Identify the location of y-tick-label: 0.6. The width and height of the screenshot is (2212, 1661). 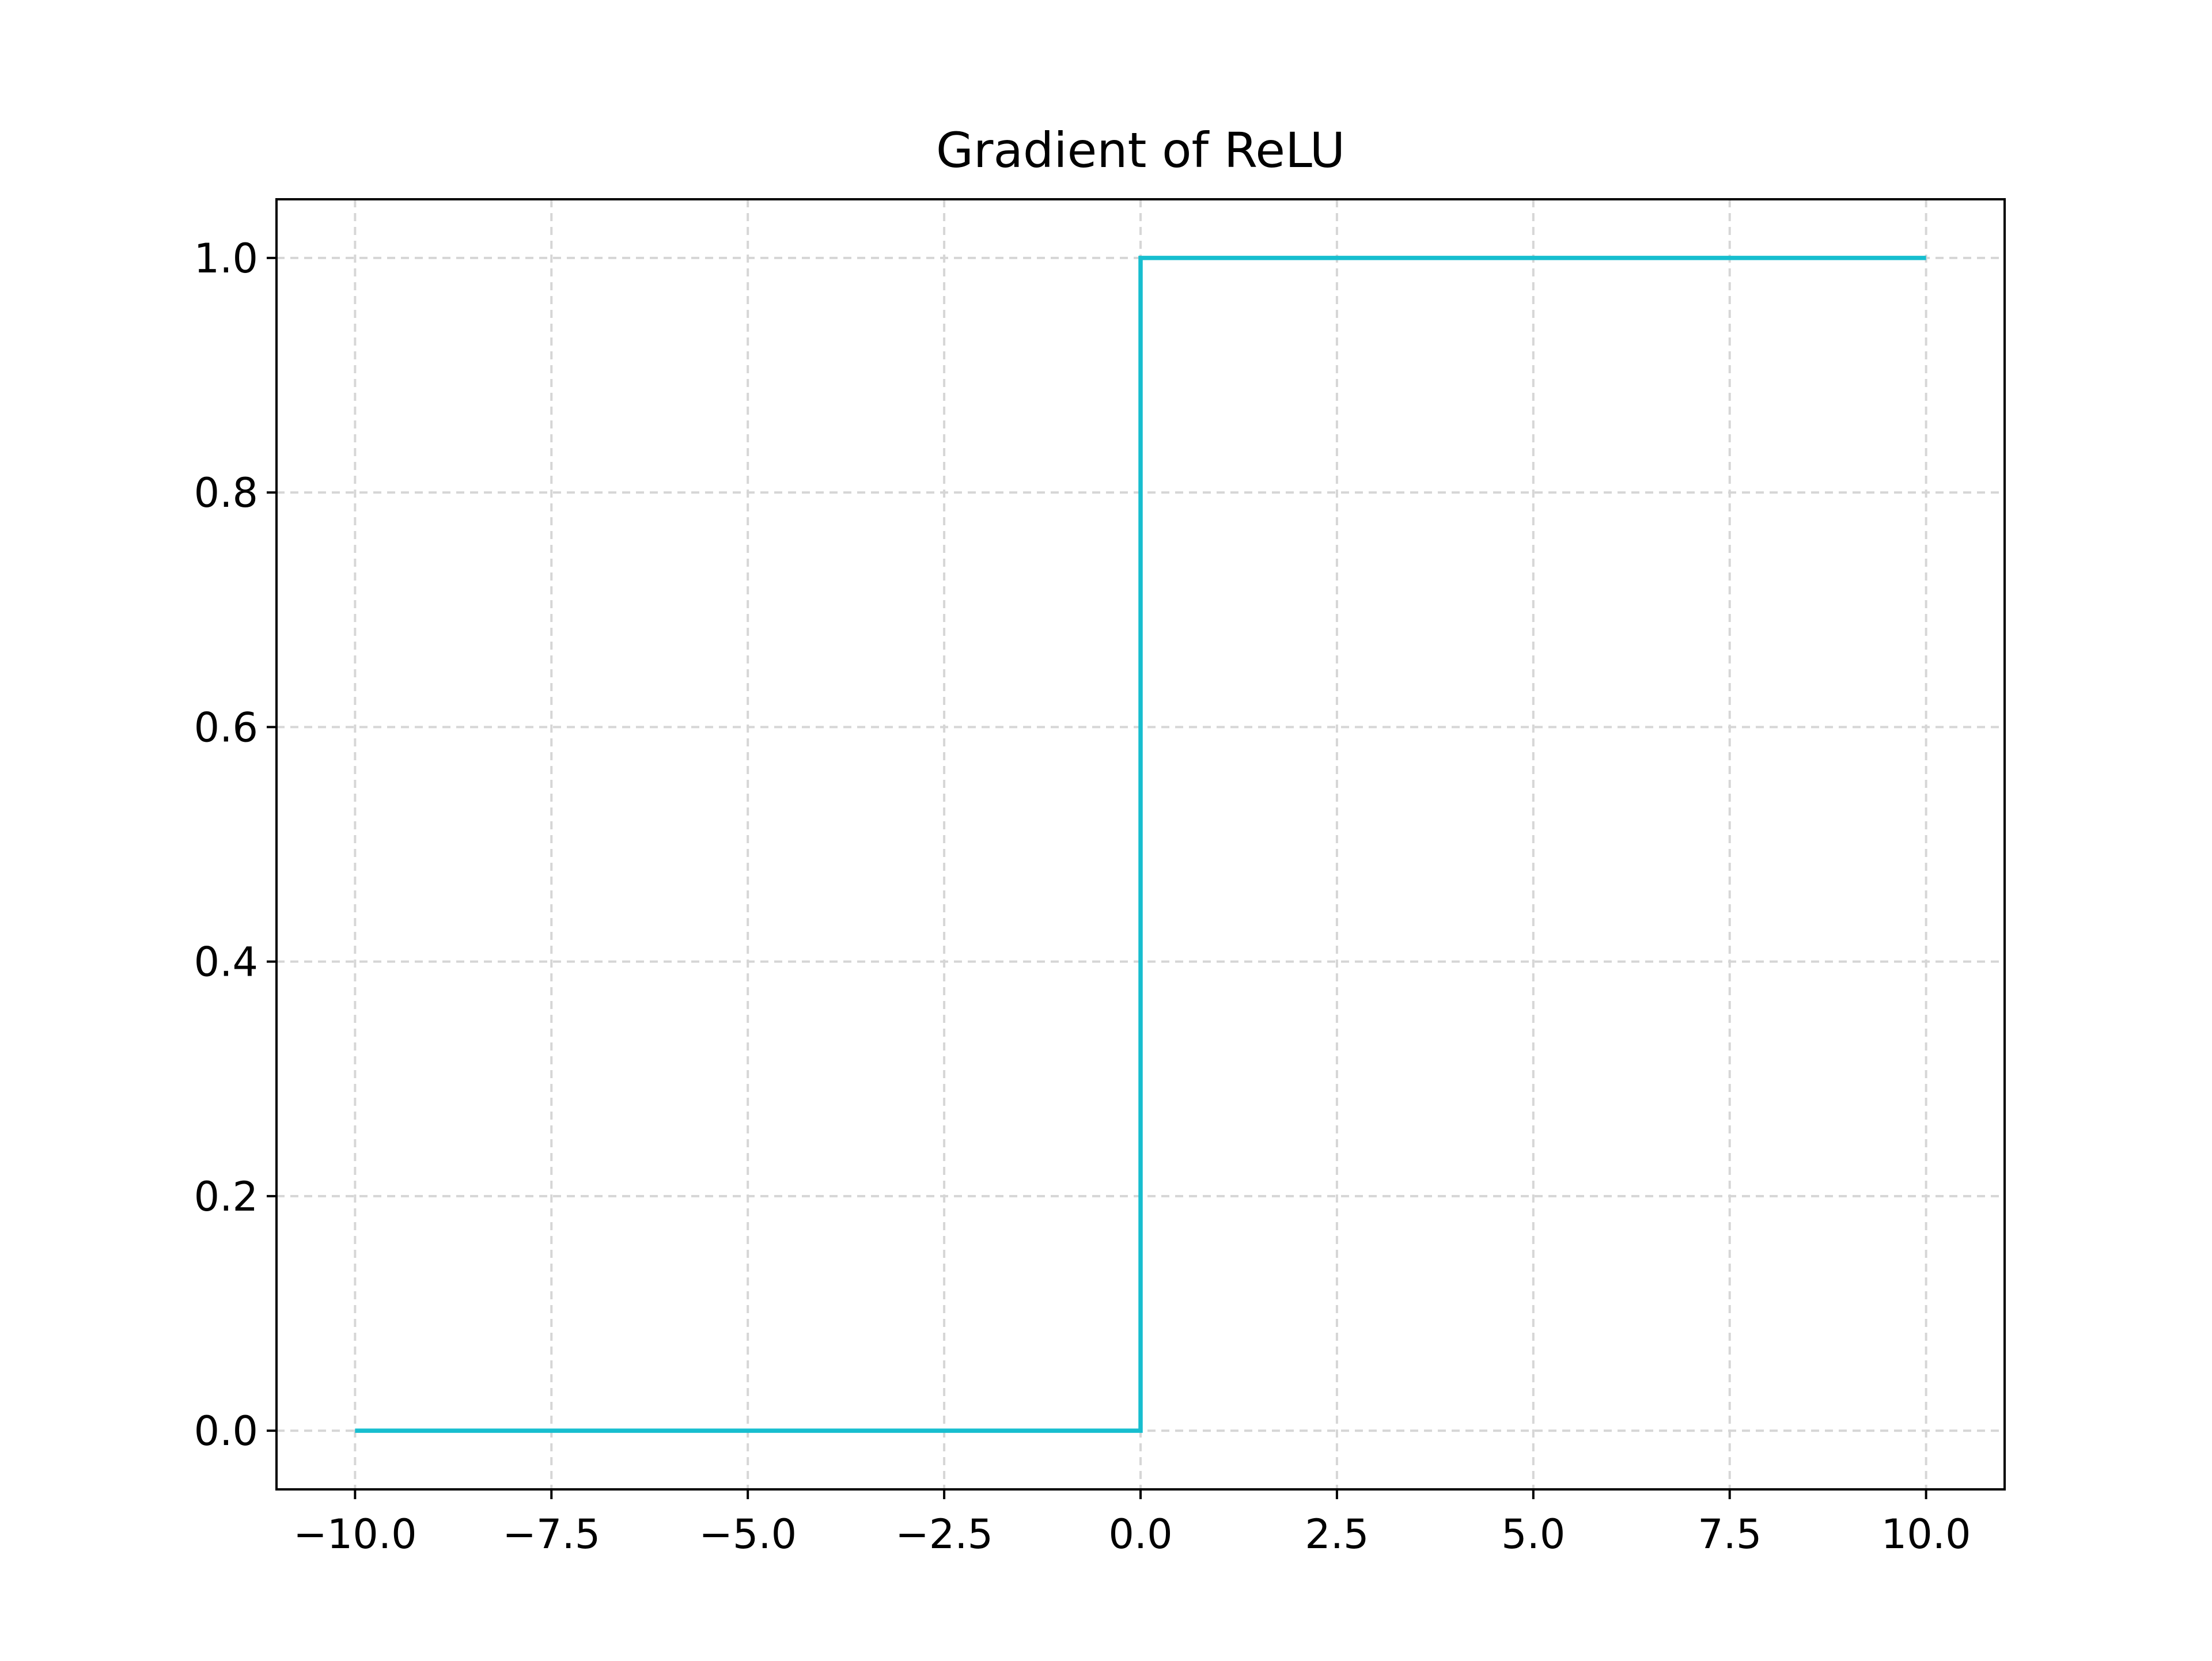
(226, 727).